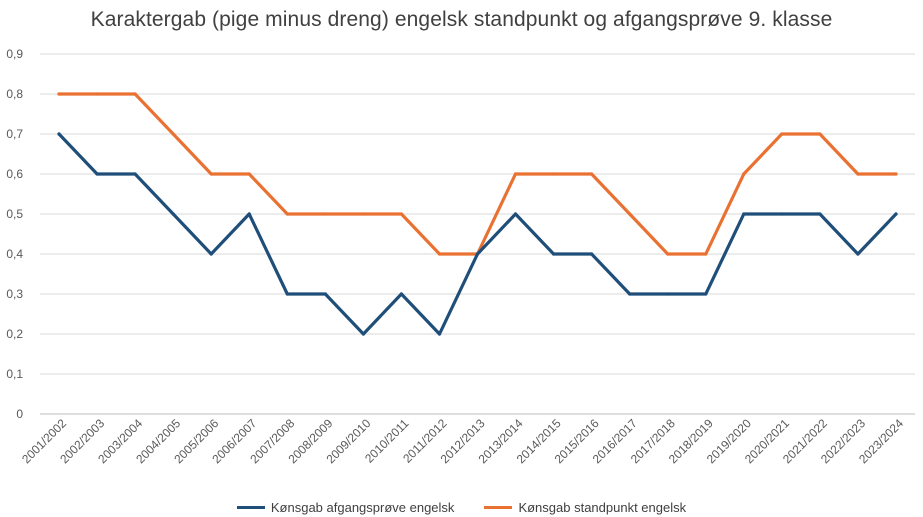 The image size is (923, 517). Describe the element at coordinates (498, 507) in the screenshot. I see `legend-swatch-standpunkt` at that location.